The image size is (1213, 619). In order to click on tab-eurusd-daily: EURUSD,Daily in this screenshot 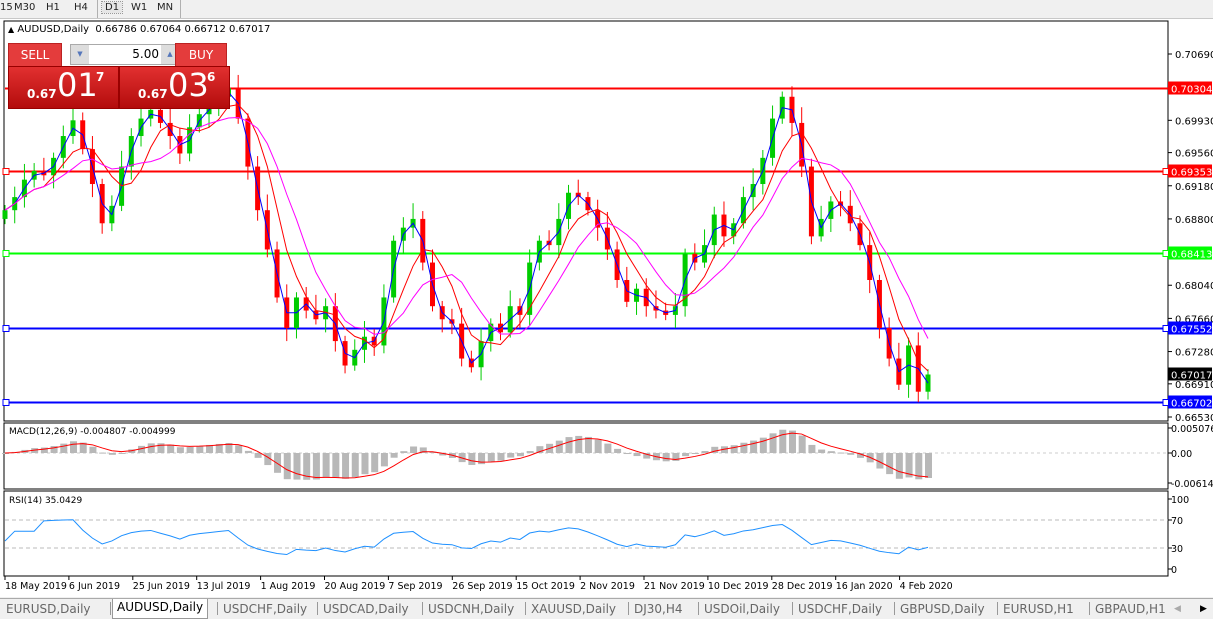, I will do `click(48, 609)`.